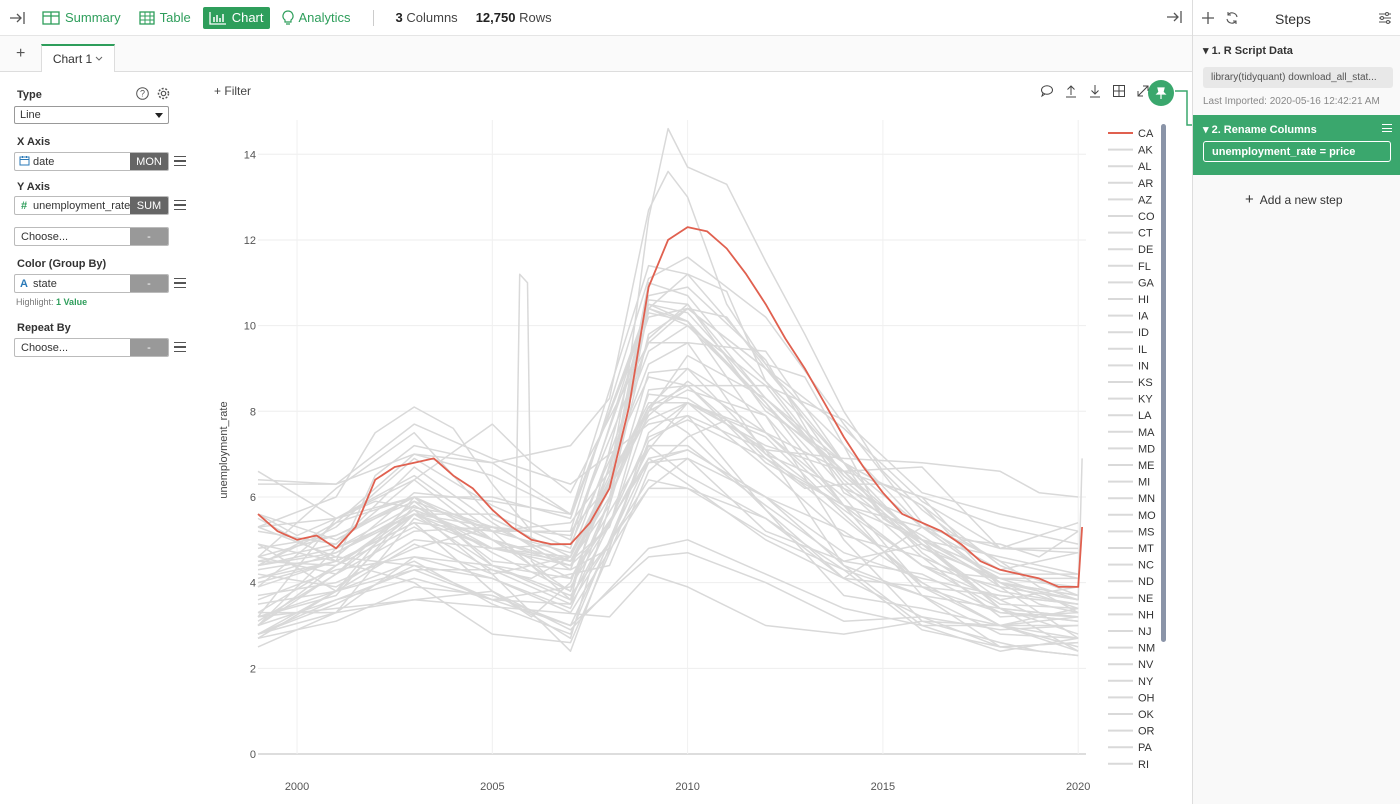 The image size is (1400, 804). I want to click on steps-header: Steps, so click(1296, 18).